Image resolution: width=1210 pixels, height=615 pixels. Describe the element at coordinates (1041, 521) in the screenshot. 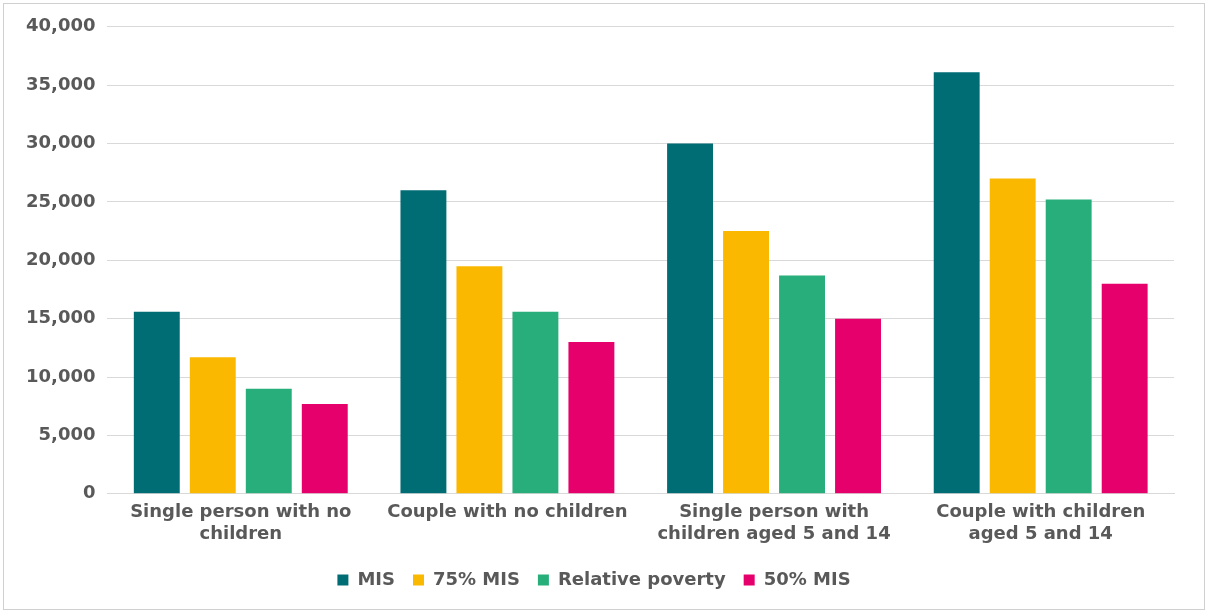

I see `x-tick-label: Couple with children aged 5 and 14` at that location.